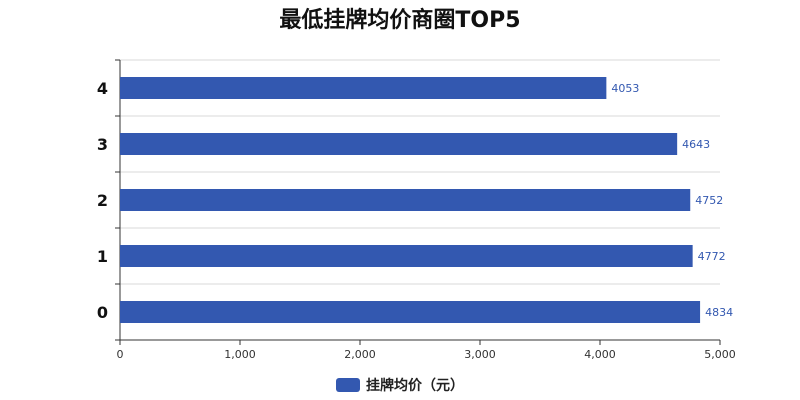 The width and height of the screenshot is (800, 400). I want to click on category-label: 3, so click(102, 144).